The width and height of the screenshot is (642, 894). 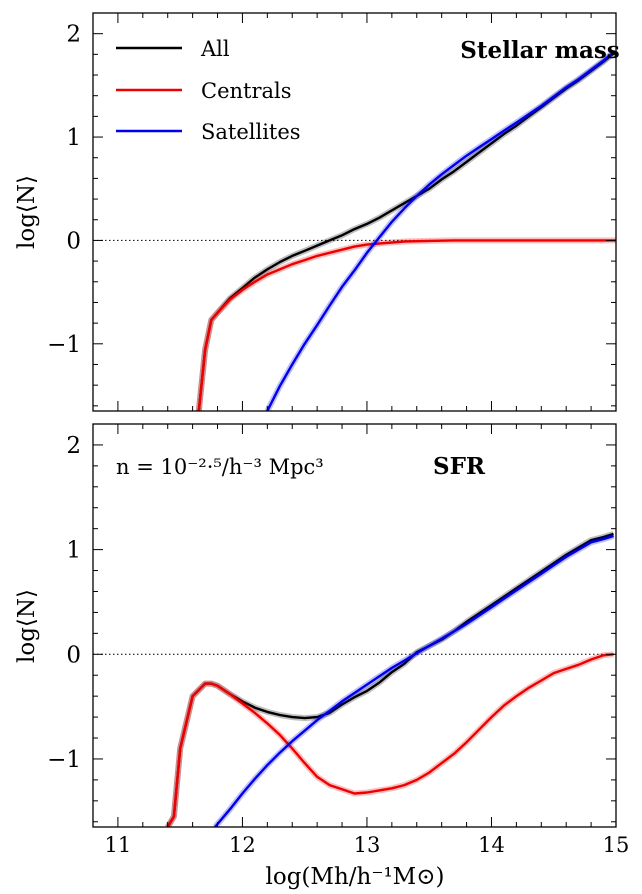 What do you see at coordinates (118, 845) in the screenshot?
I see `x-tick-label: 11` at bounding box center [118, 845].